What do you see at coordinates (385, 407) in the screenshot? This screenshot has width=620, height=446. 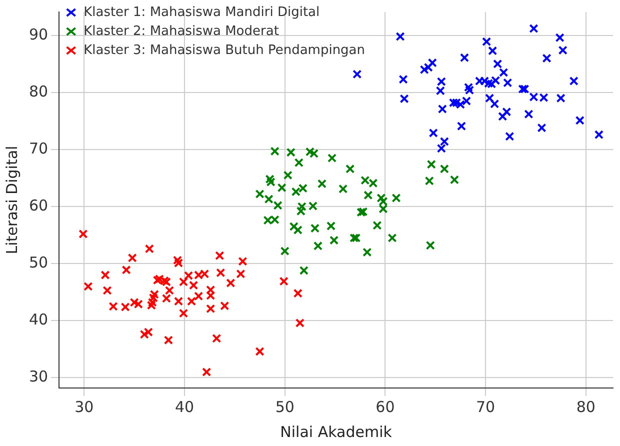 I see `x-tick-label: 60` at bounding box center [385, 407].